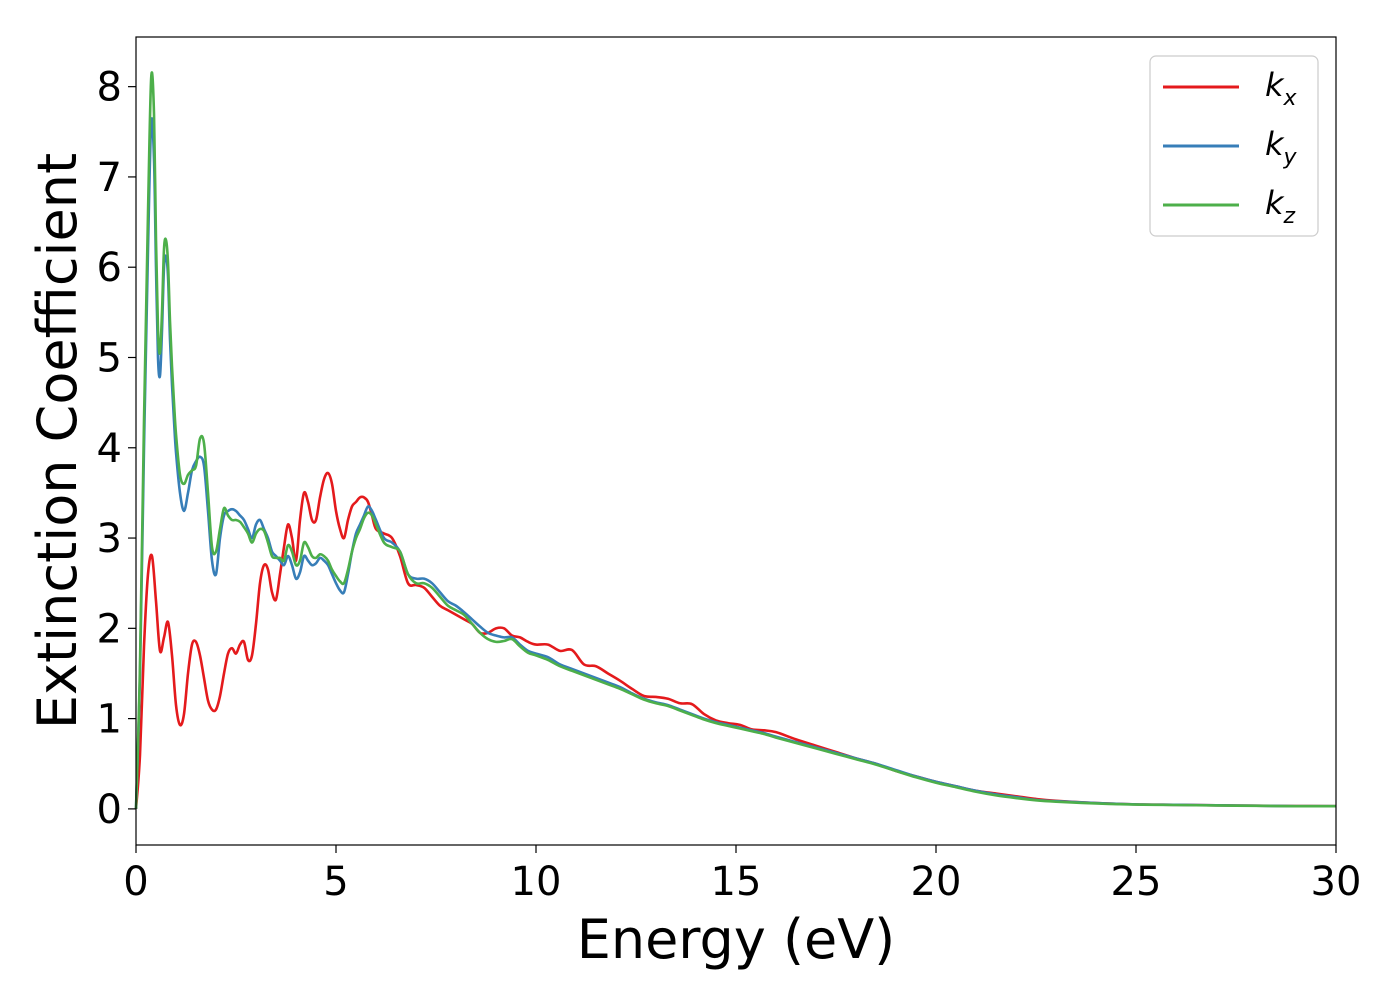 Image resolution: width=1400 pixels, height=1000 pixels. I want to click on legend-label-x: kx, so click(1281, 88).